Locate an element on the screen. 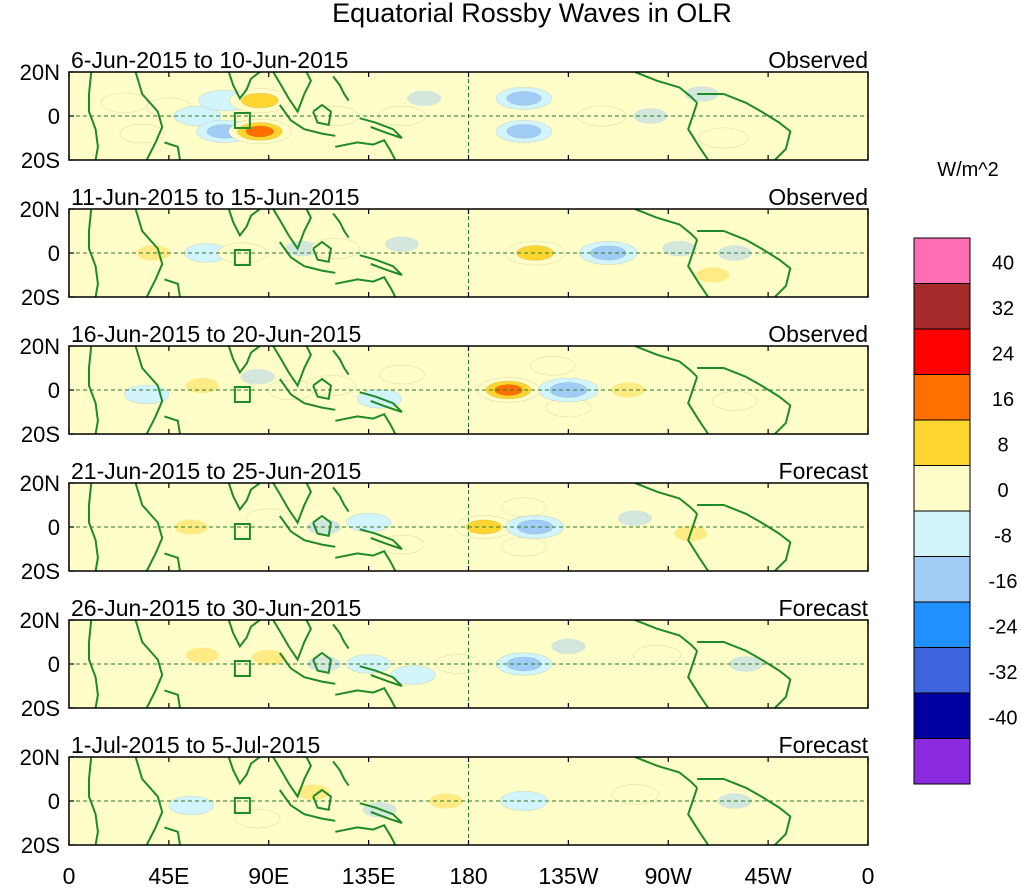 Image resolution: width=1021 pixels, height=890 pixels. x-tick-label: 180 is located at coordinates (468, 876).